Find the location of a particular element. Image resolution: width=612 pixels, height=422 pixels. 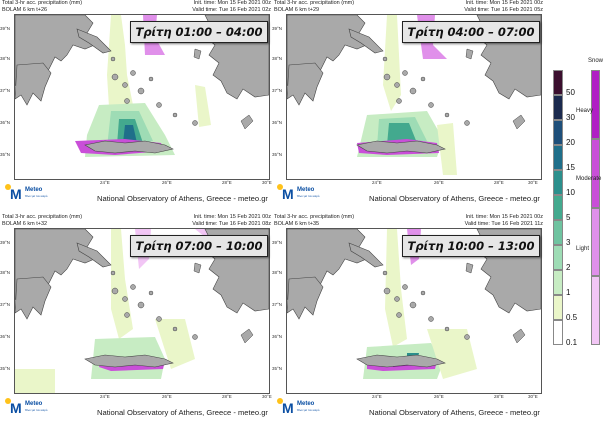

valid-time: Valid time: Tue 16 Feb 2021 08z is located at coordinates (231, 223).